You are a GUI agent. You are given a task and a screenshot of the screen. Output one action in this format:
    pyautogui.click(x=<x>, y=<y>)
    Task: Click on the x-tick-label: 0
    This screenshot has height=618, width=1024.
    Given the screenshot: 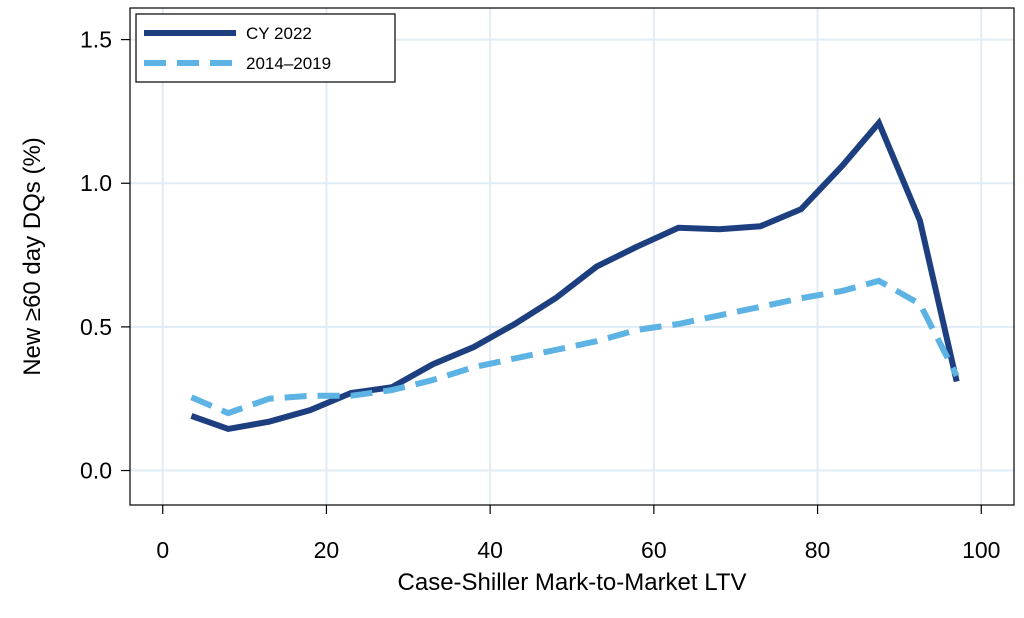 What is the action you would take?
    pyautogui.click(x=162, y=550)
    